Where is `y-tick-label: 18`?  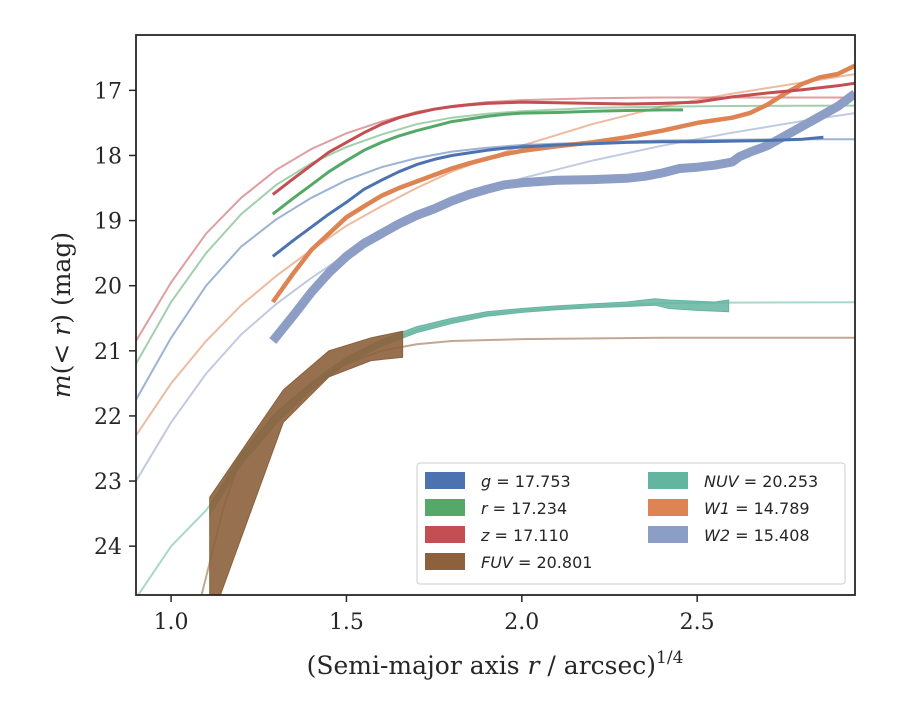
y-tick-label: 18 is located at coordinates (108, 156).